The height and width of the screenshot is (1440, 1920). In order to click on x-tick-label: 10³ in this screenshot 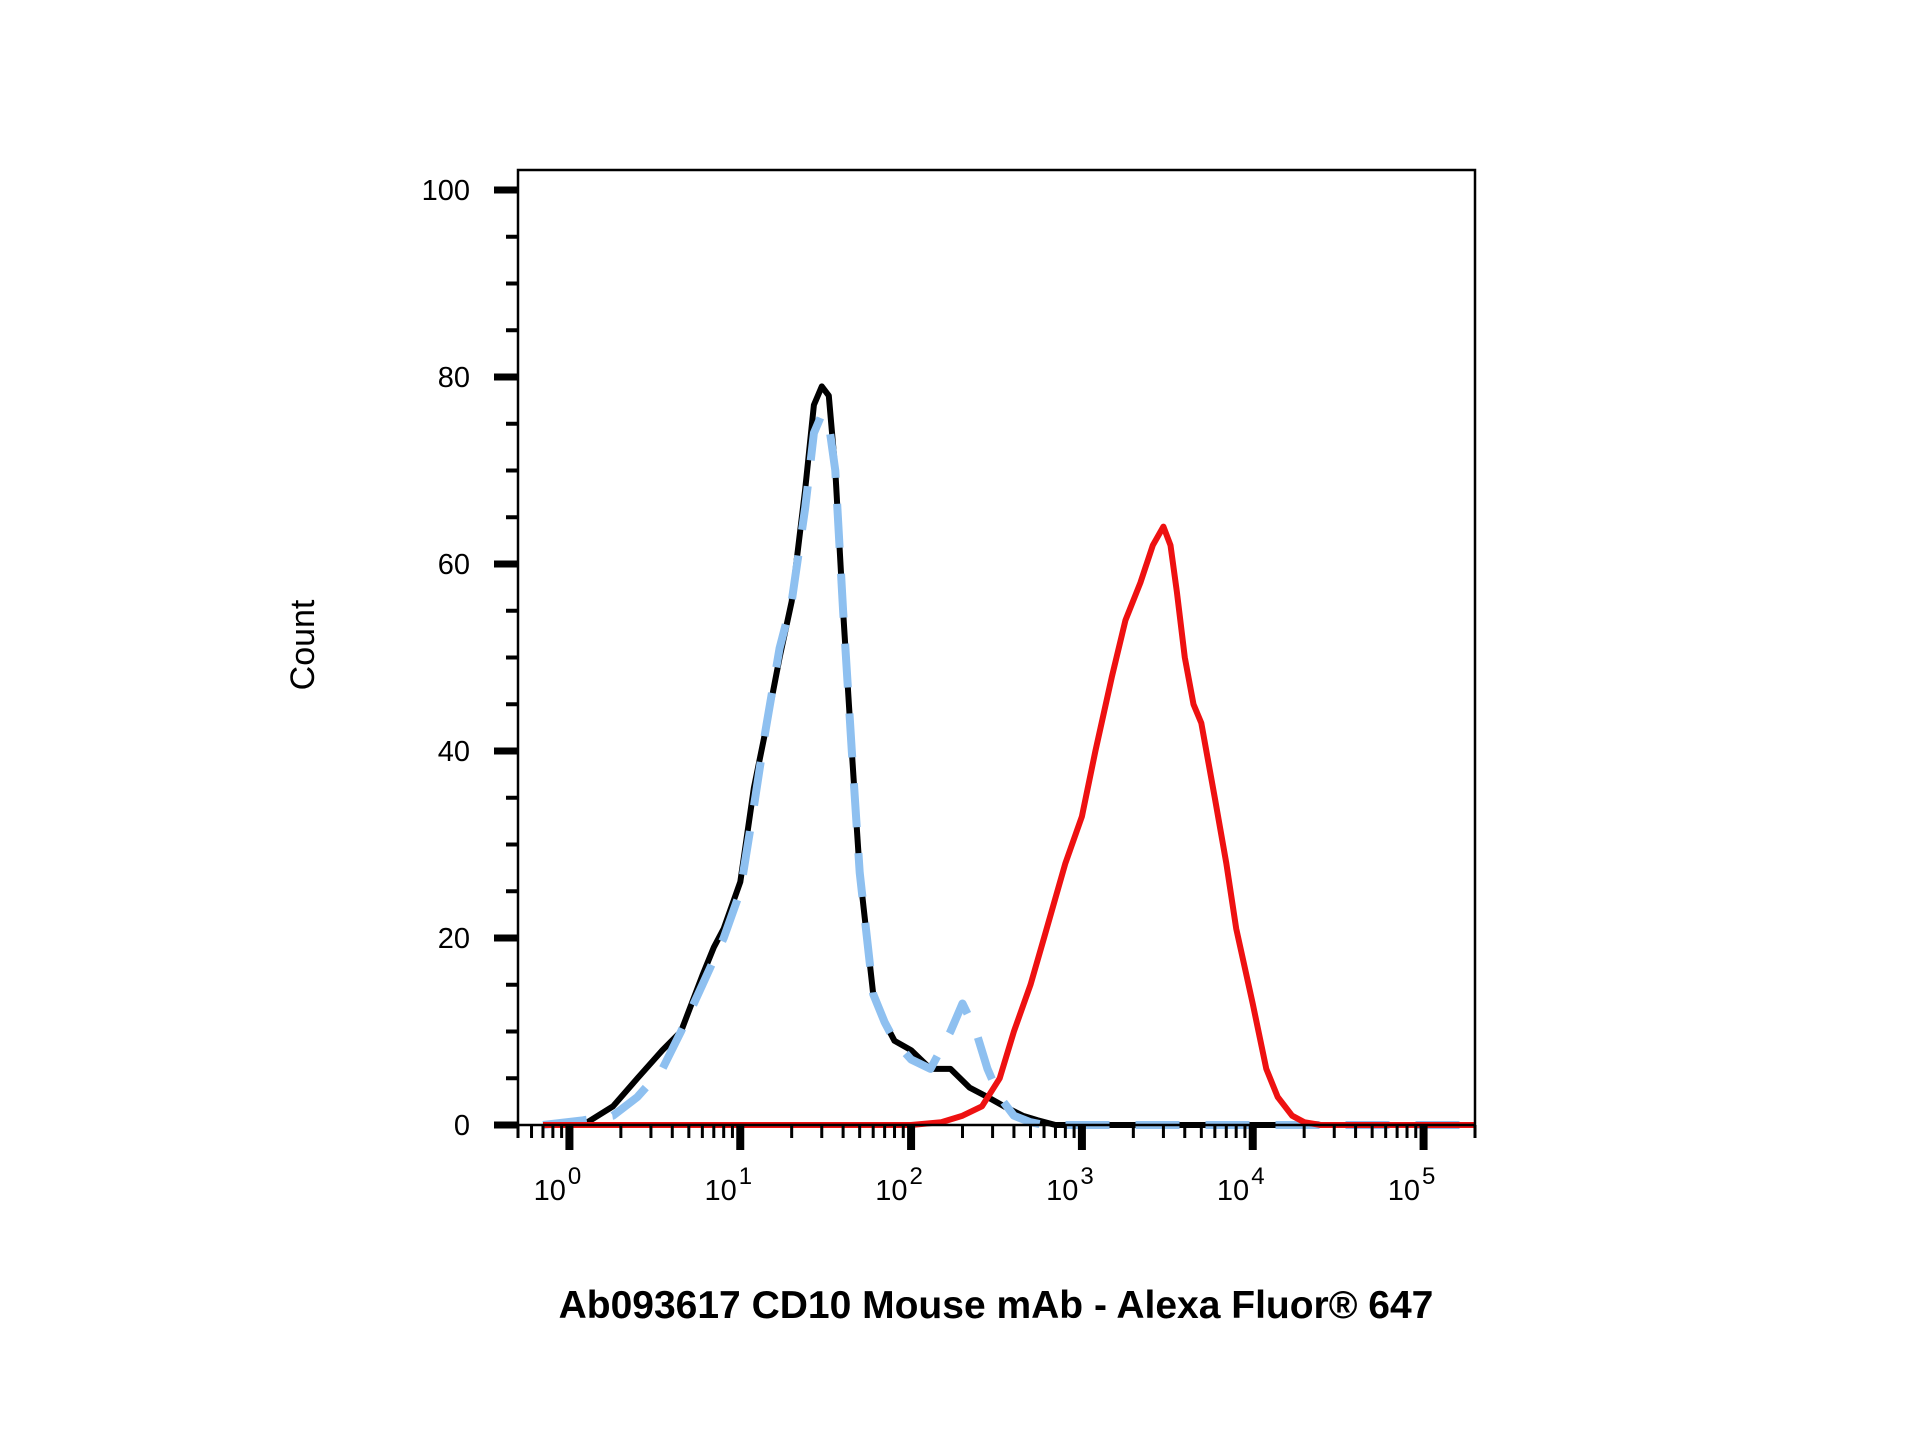, I will do `click(1070, 1185)`.